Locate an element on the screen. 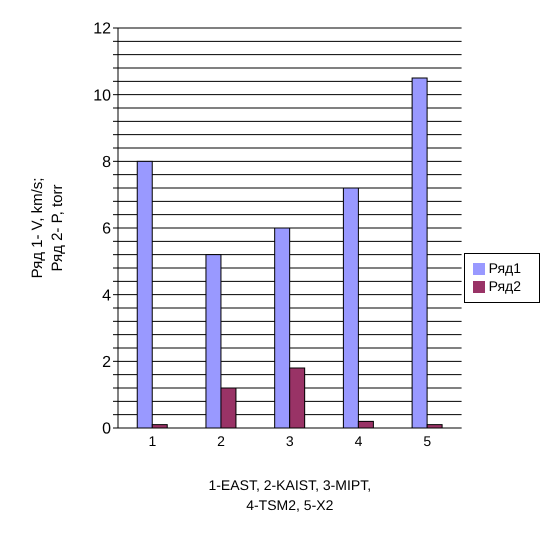  x-axis-title: 1-EAST, 2-KAIST, 3-MIPT, 4-TSM2, 5-X2 is located at coordinates (290, 495).